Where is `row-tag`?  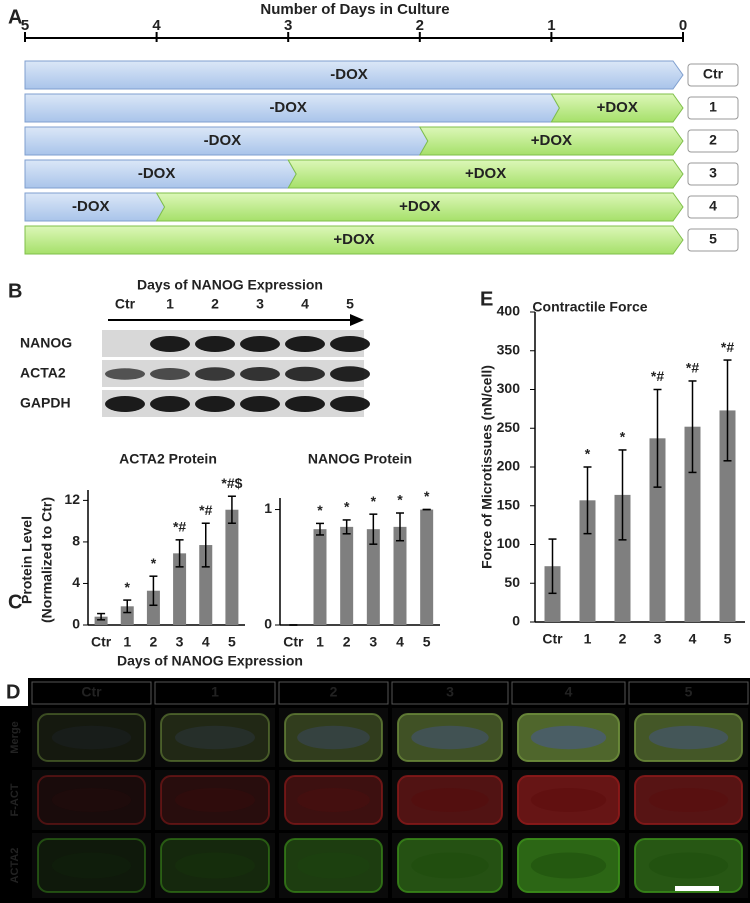
row-tag is located at coordinates (713, 75).